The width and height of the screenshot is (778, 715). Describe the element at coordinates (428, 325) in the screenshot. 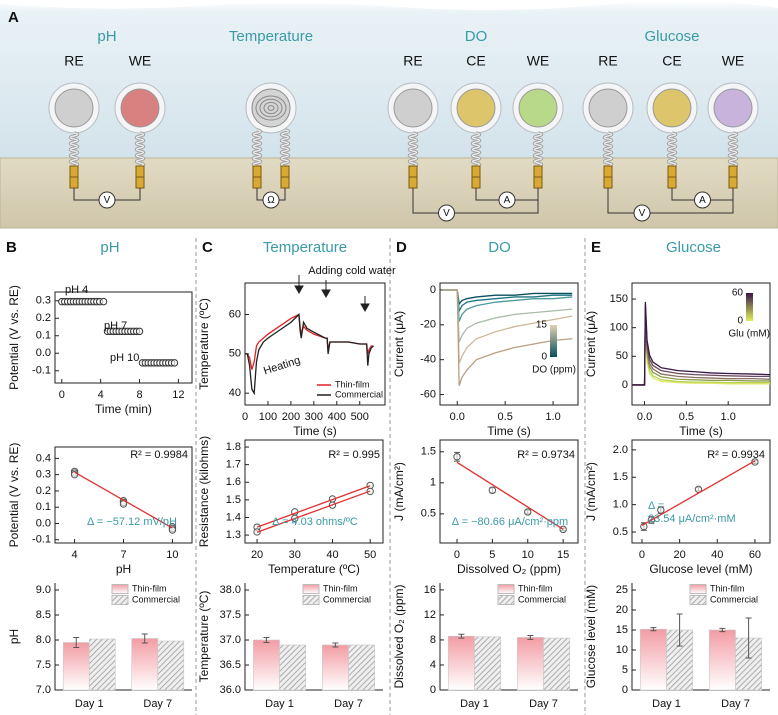

I see `y-tick-label: -20` at that location.